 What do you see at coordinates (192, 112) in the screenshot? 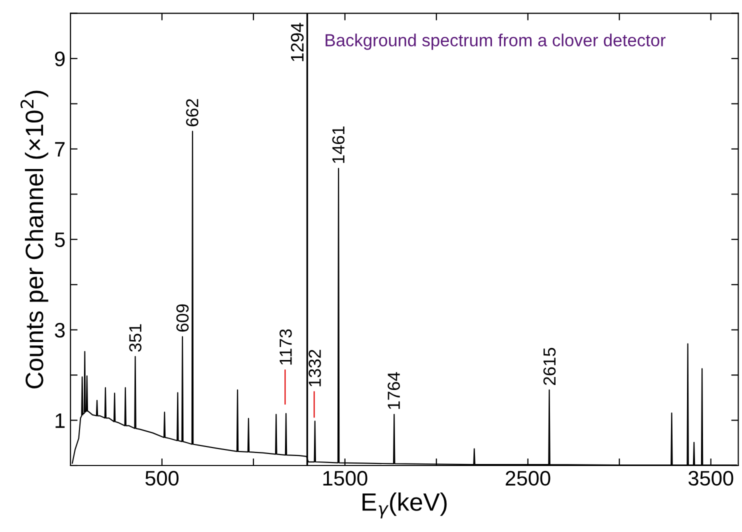
I see `annotation: 662` at bounding box center [192, 112].